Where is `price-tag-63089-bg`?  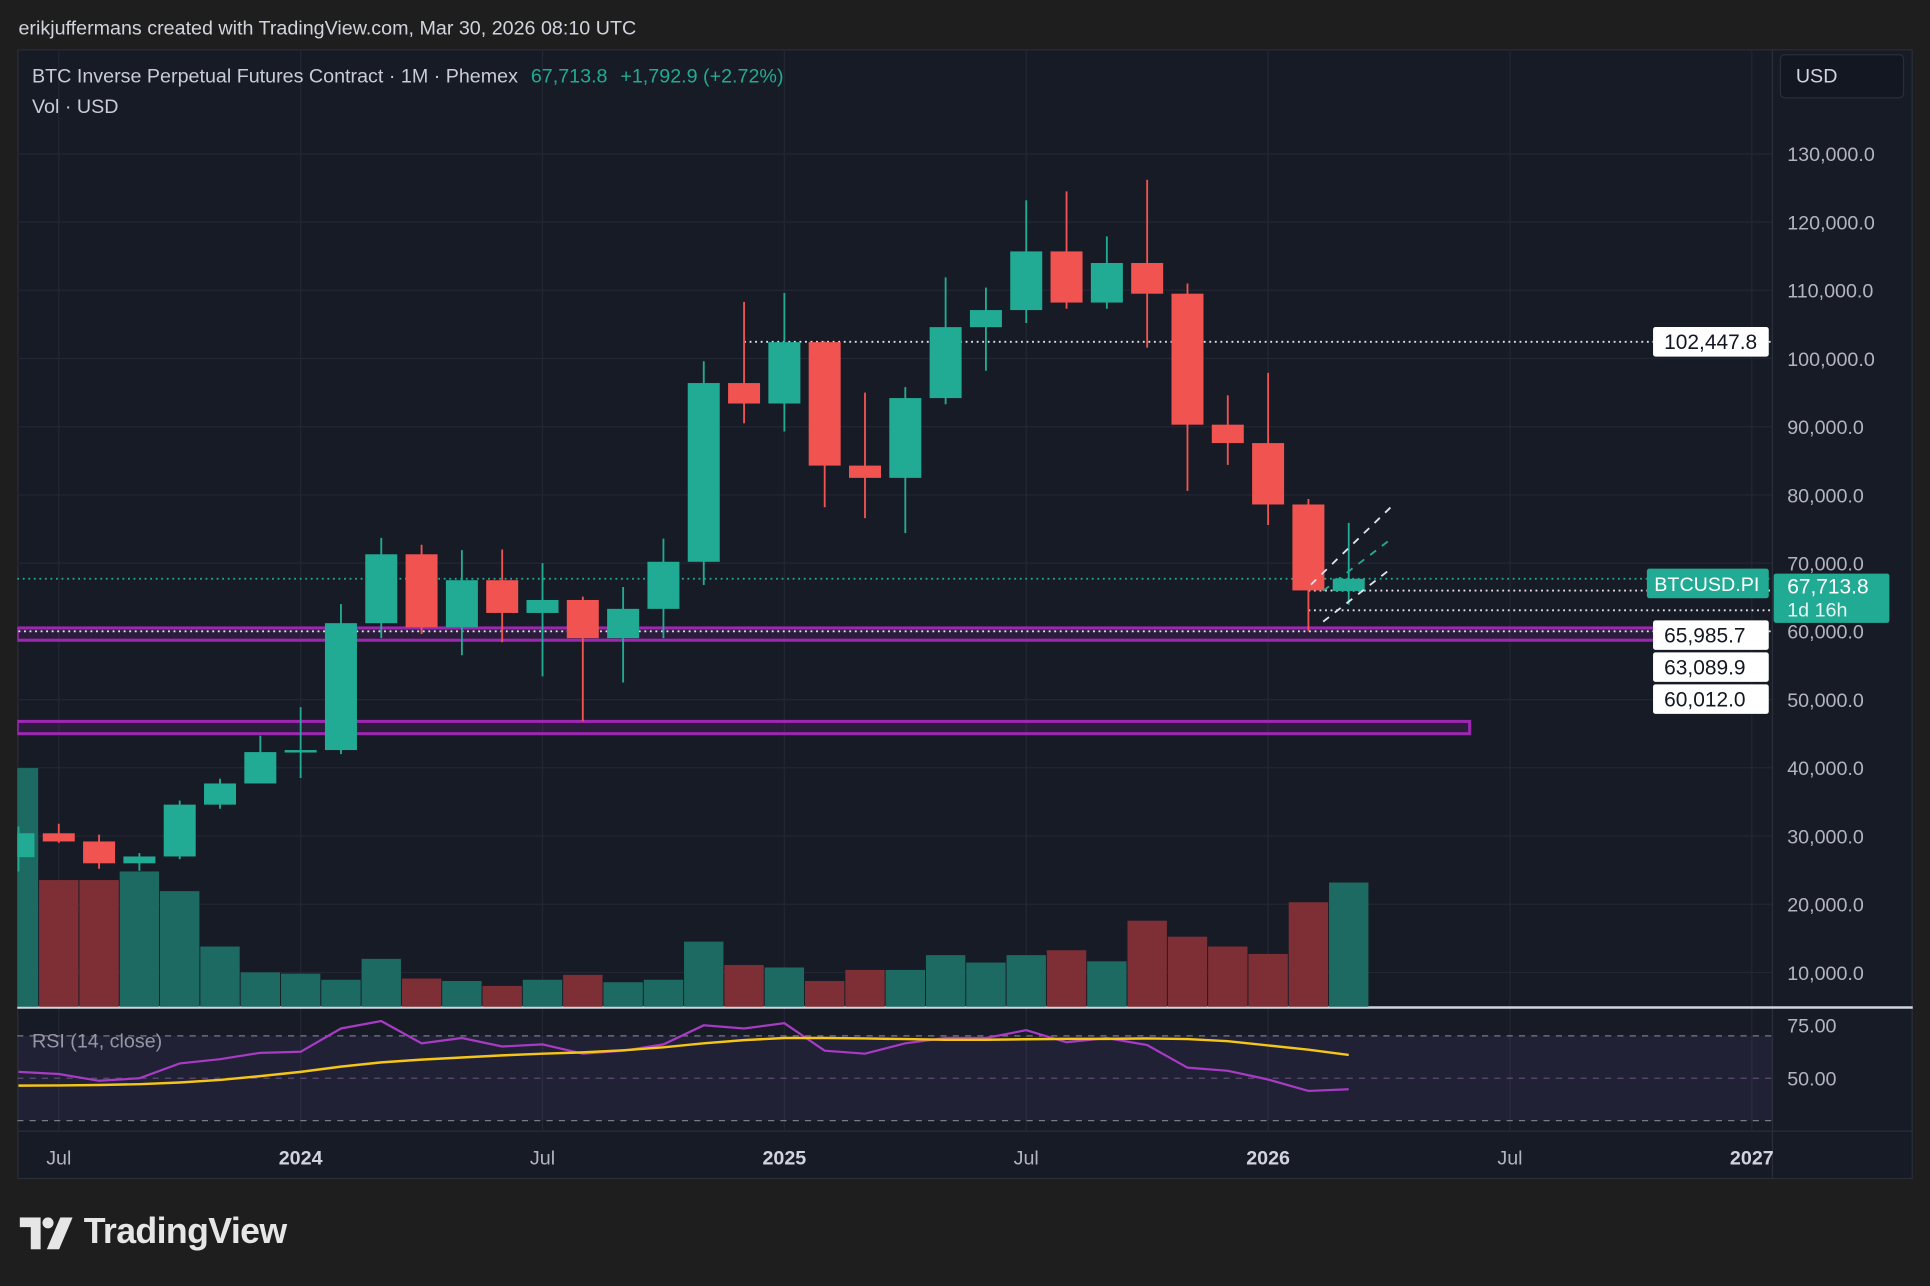 price-tag-63089-bg is located at coordinates (1711, 667).